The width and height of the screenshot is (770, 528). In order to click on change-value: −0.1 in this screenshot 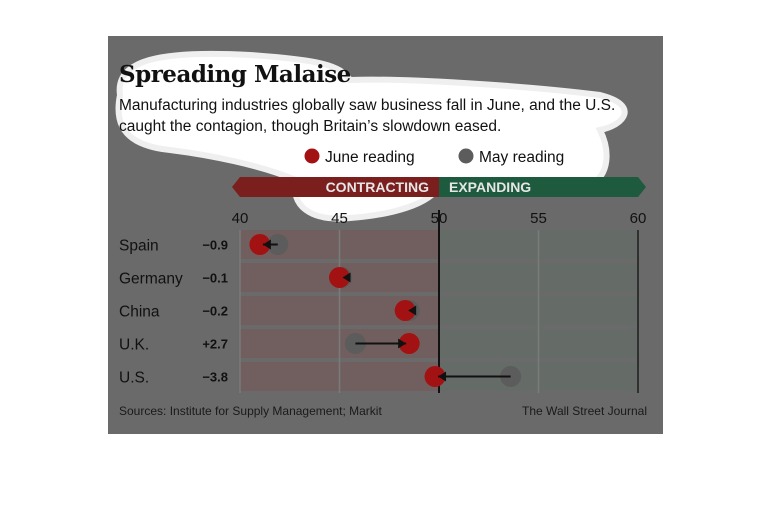, I will do `click(215, 278)`.